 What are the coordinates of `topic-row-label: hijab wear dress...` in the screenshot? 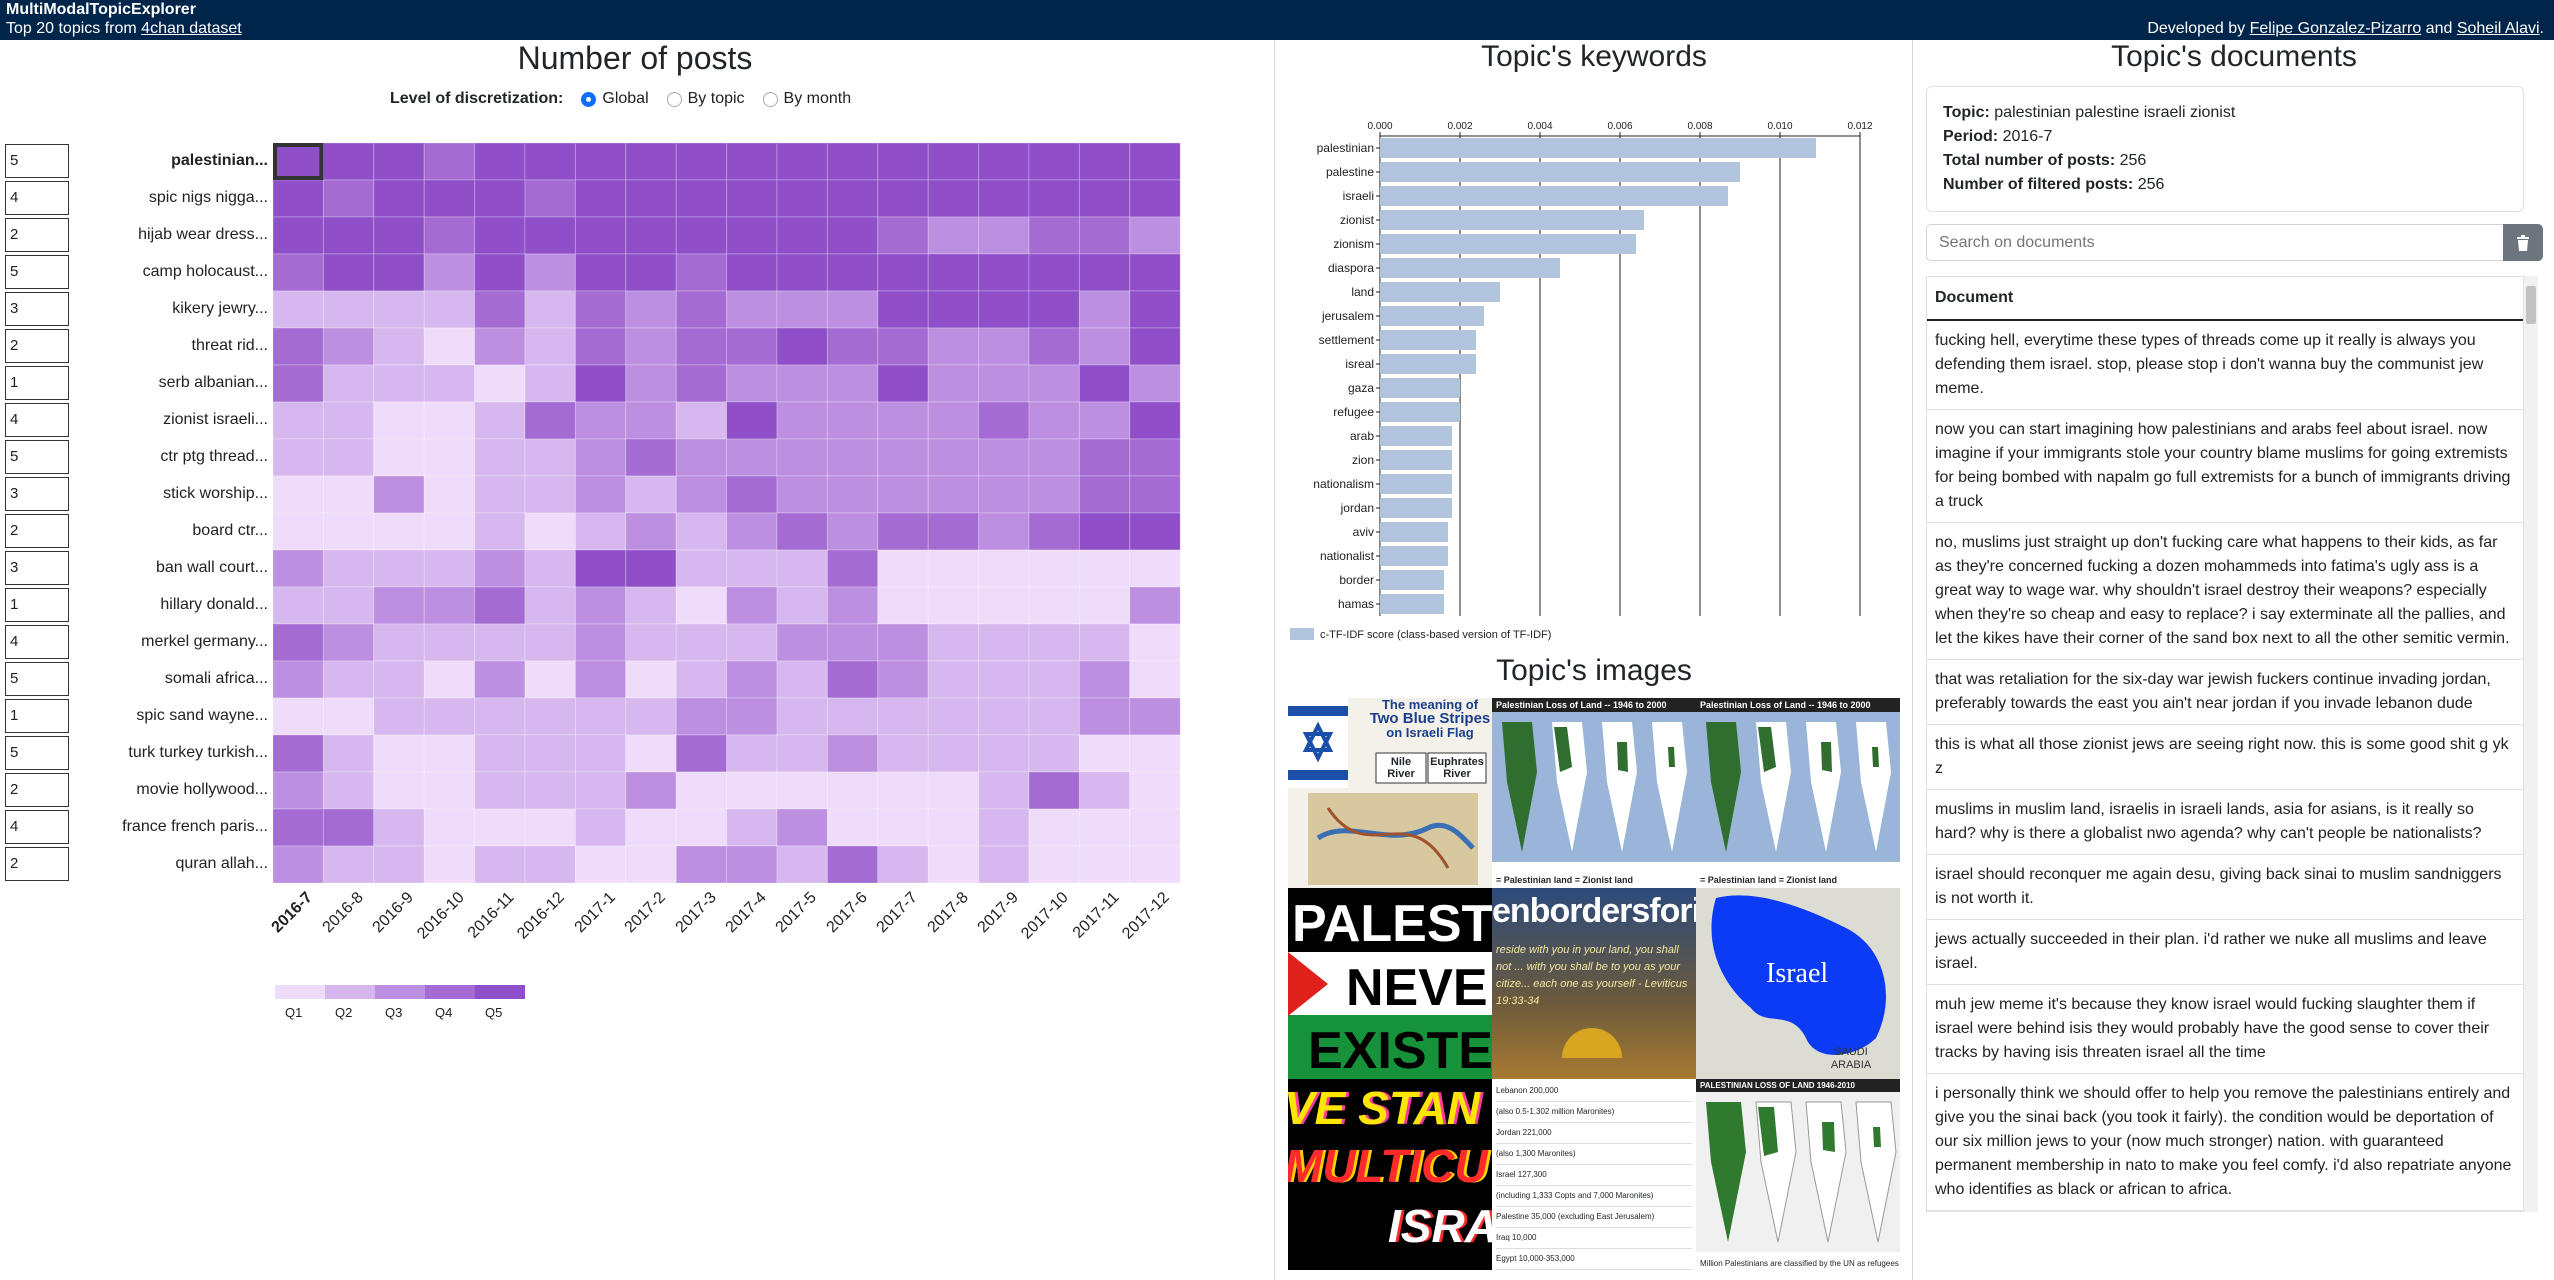 It's located at (203, 234).